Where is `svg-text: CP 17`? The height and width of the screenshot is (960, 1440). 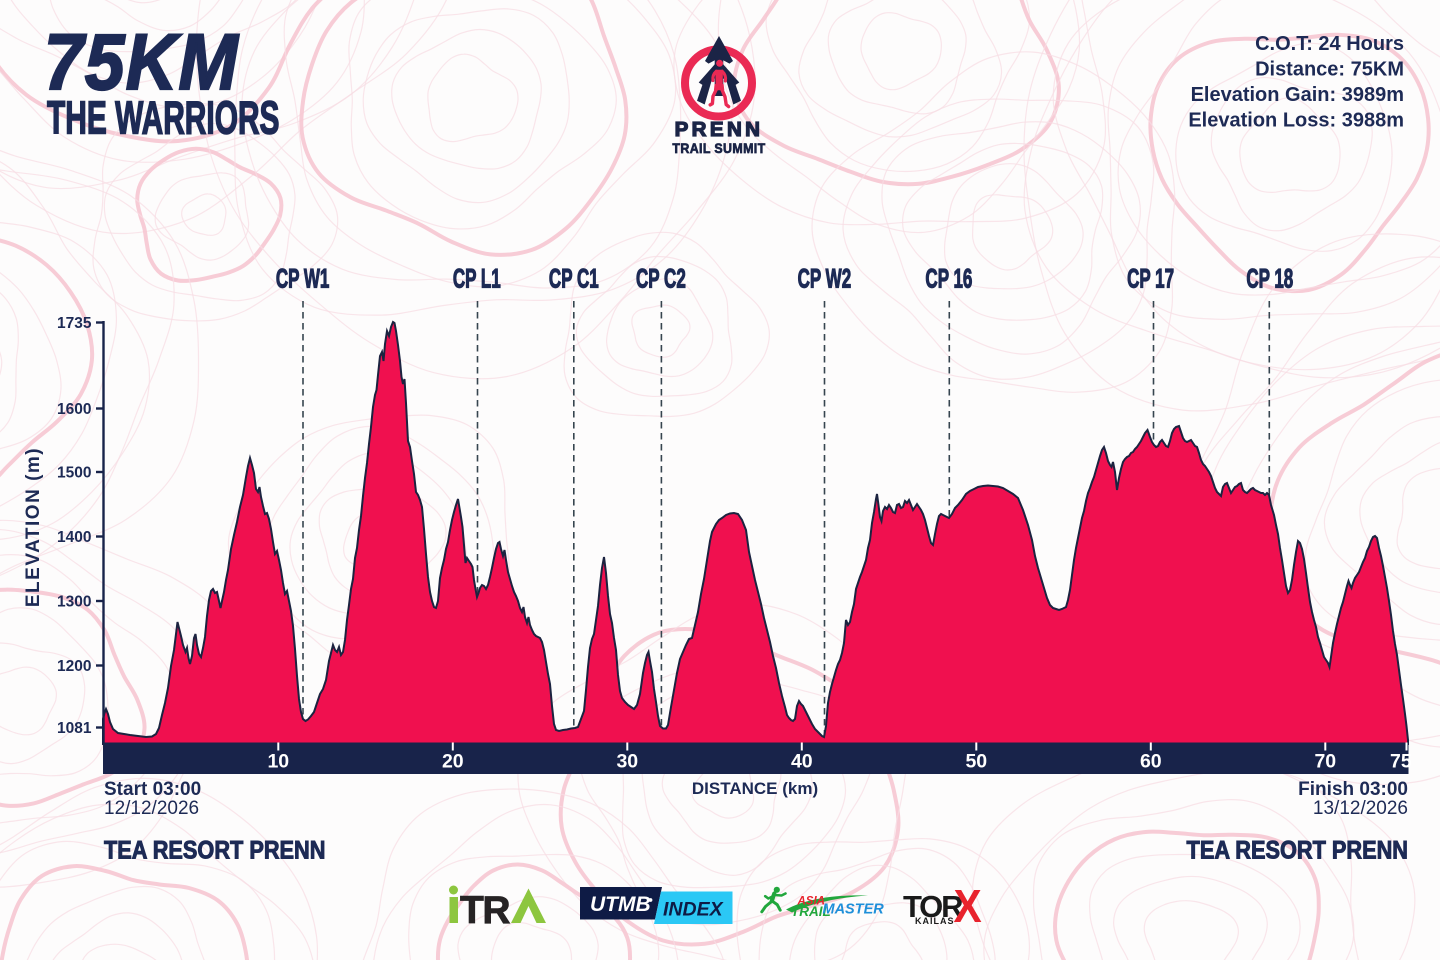
svg-text: CP 17 is located at coordinates (1150, 279).